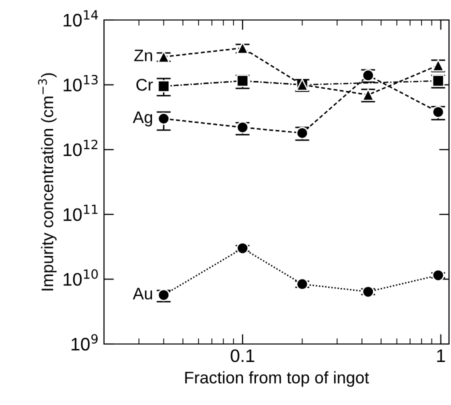  I want to click on y-tick-label: 10$^{9}$, so click(85, 342).